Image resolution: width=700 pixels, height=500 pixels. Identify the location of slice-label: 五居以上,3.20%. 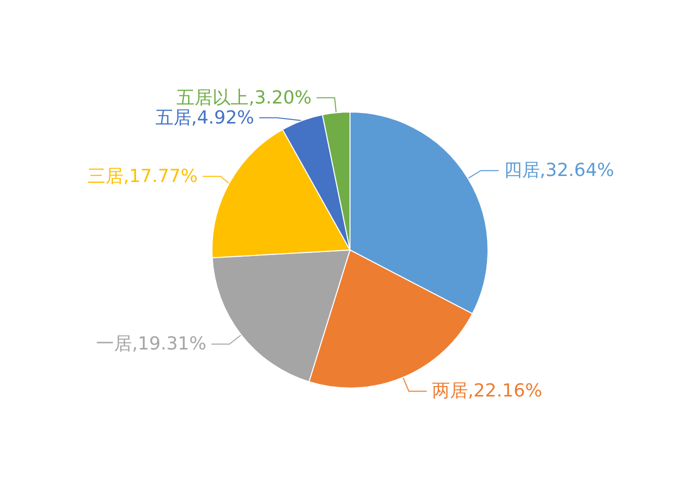
(244, 97).